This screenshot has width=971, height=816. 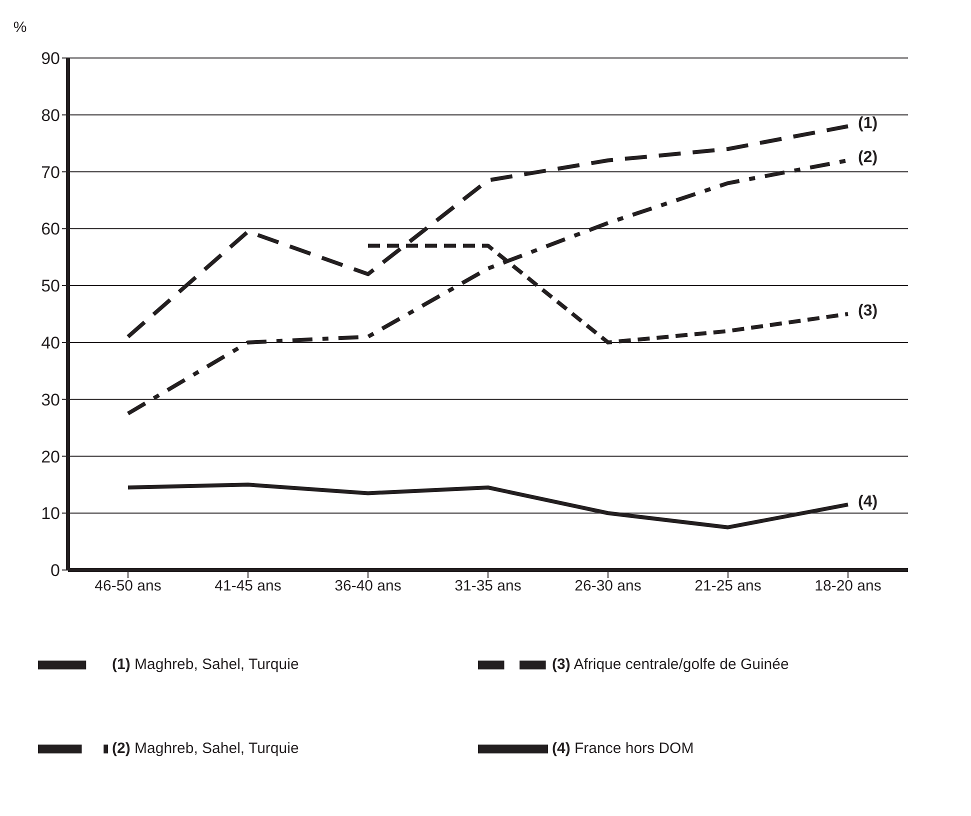 I want to click on y-axis-title: %, so click(x=20, y=27).